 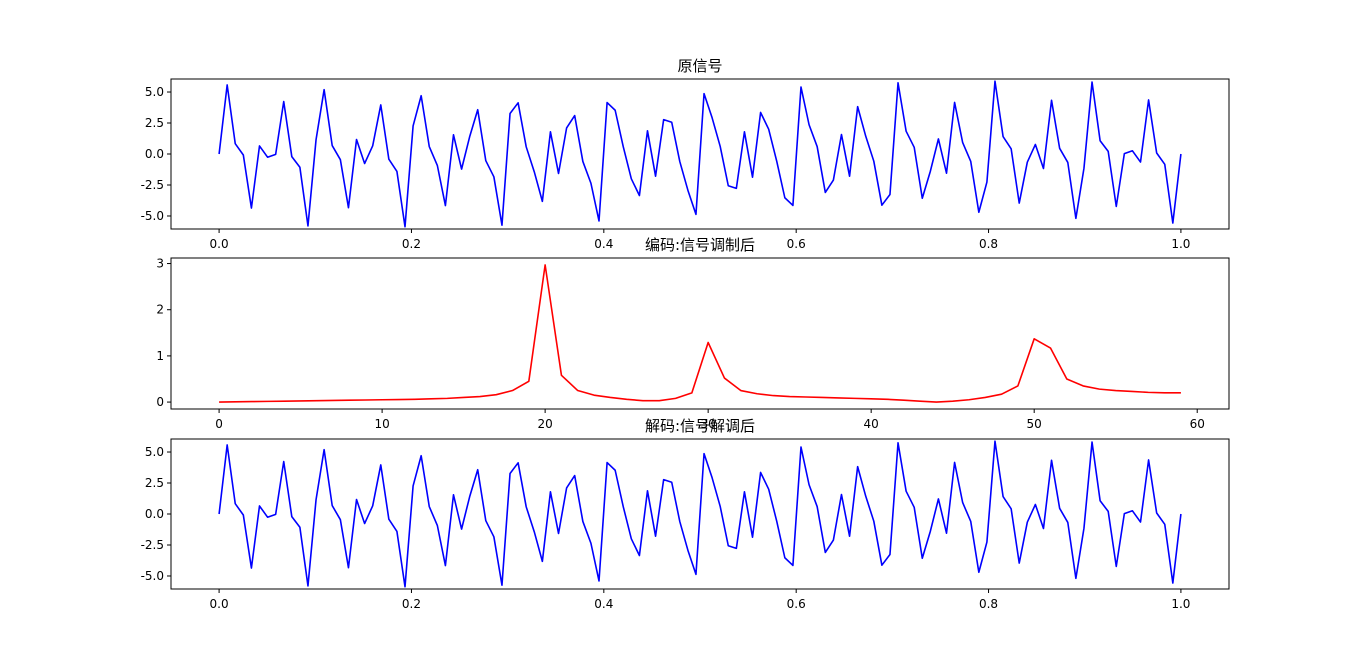 What do you see at coordinates (700, 245) in the screenshot?
I see `chart-title: 编码:信号调制后` at bounding box center [700, 245].